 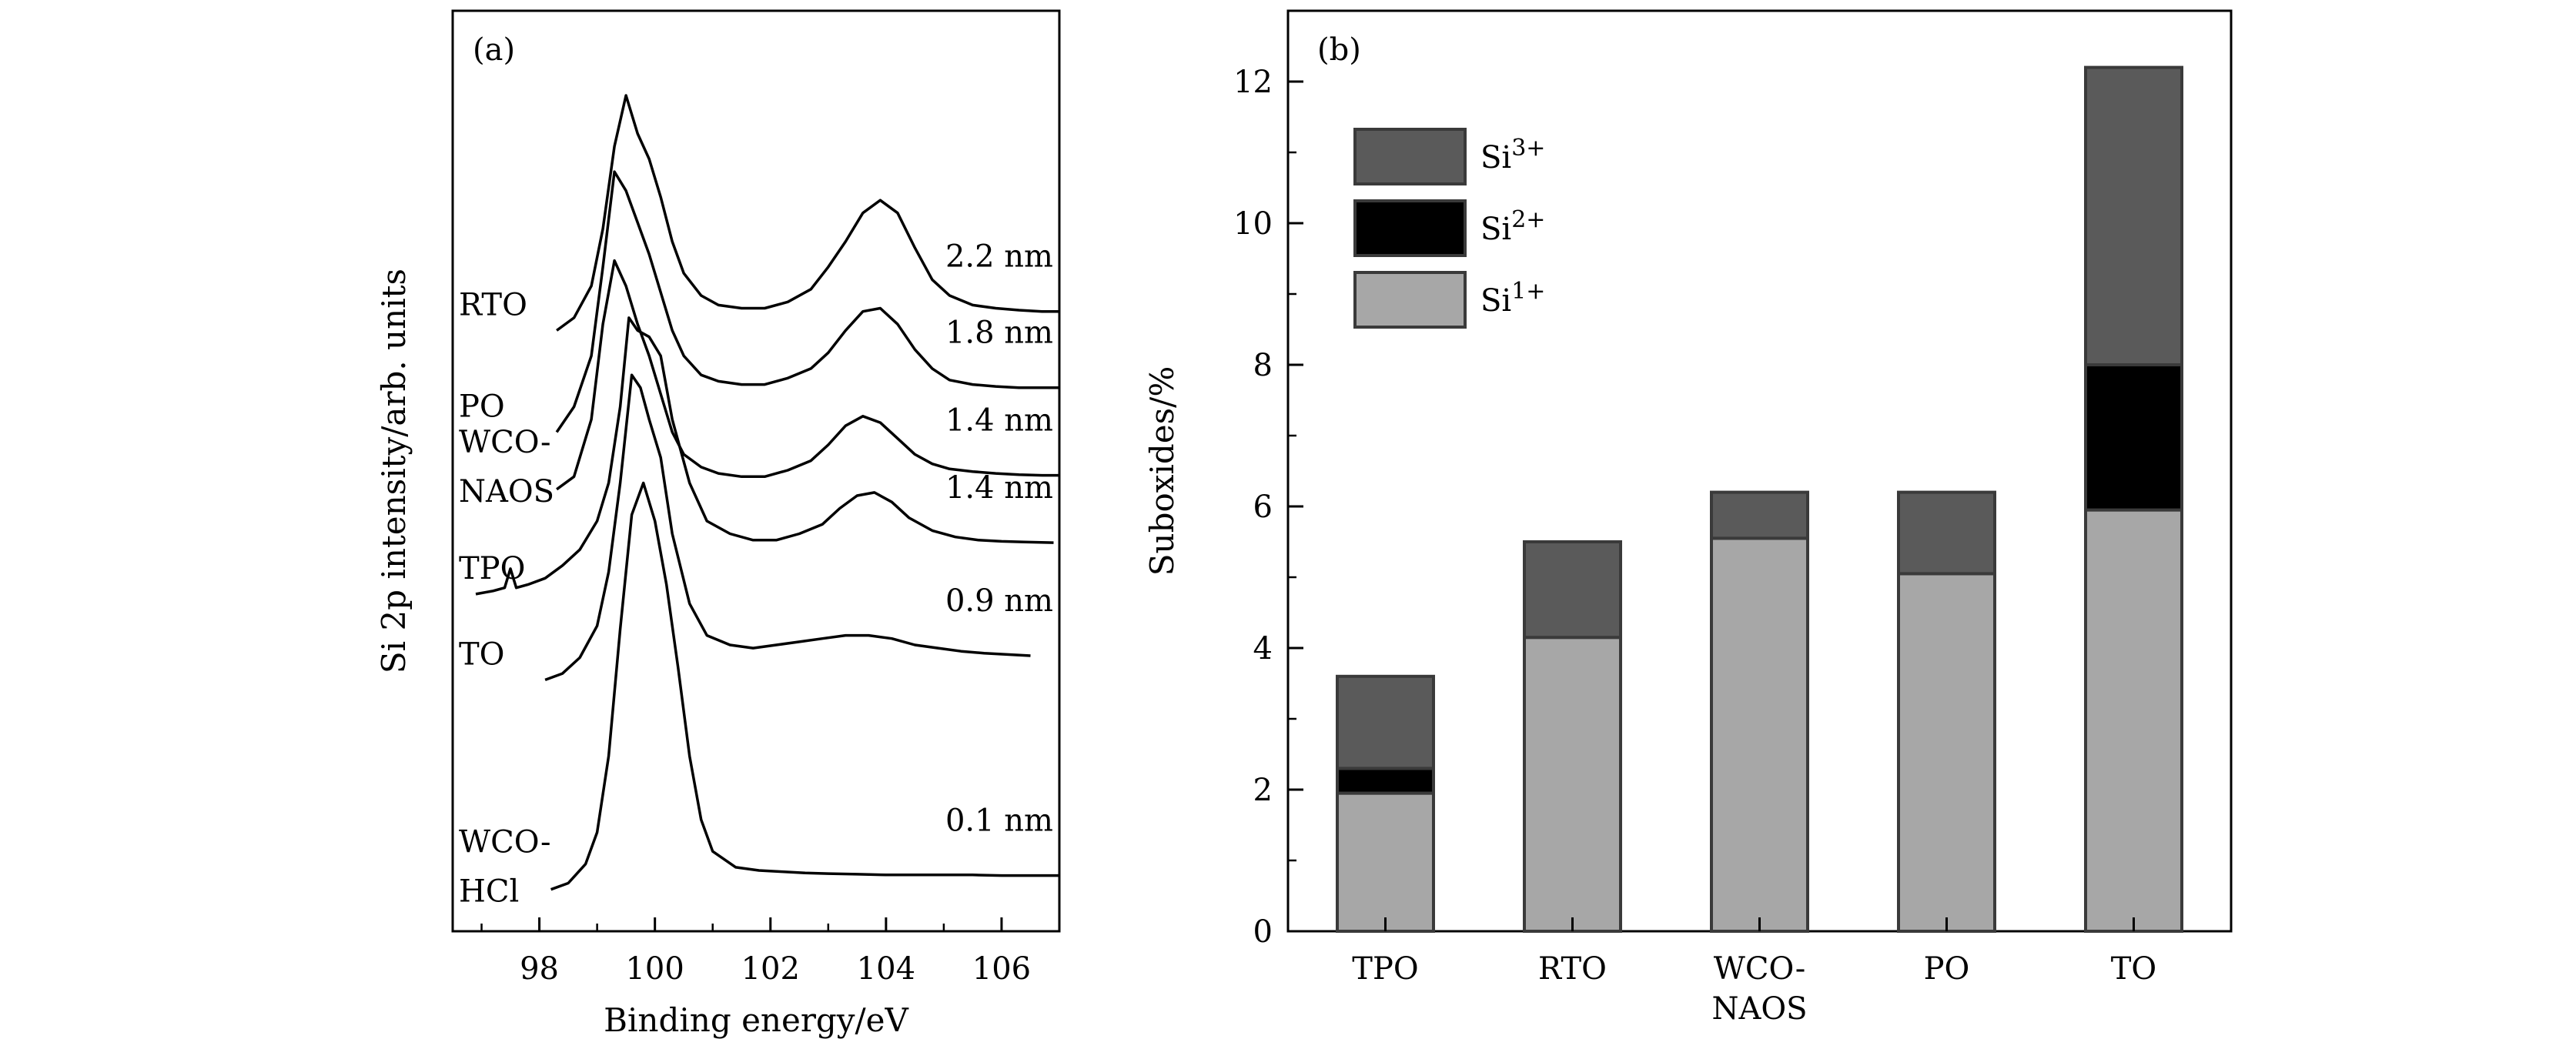 What do you see at coordinates (1385, 781) in the screenshot?
I see `panel-b-bar-tpo-si2` at bounding box center [1385, 781].